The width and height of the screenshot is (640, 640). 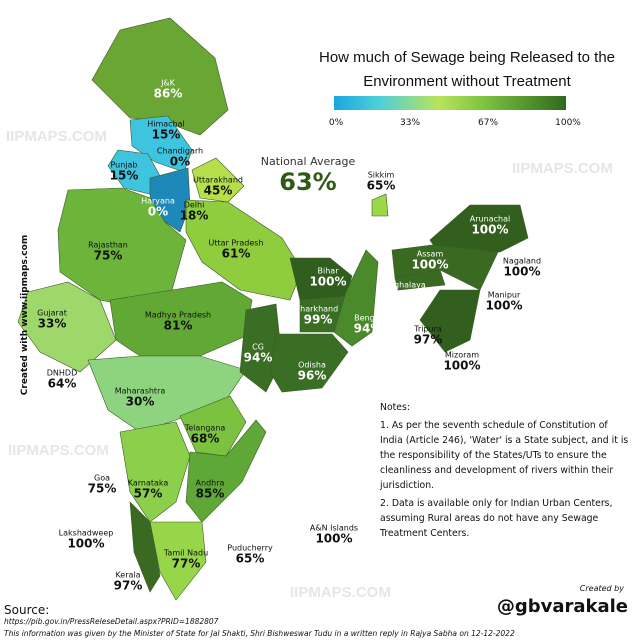 I want to click on label-kerala: Kerala 97%, so click(x=128, y=582).